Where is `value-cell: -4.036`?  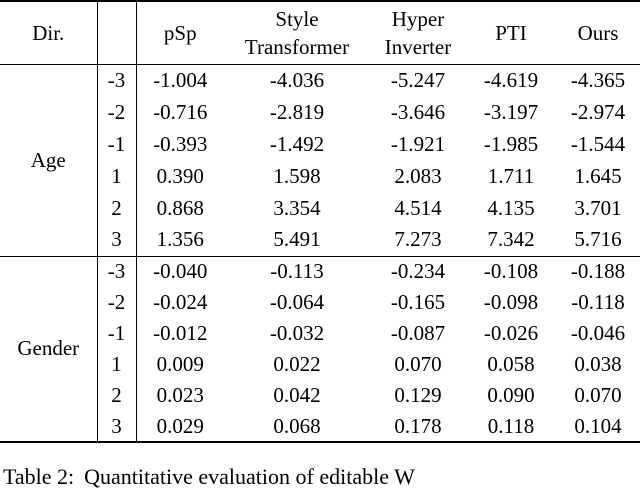 value-cell: -4.036 is located at coordinates (297, 79).